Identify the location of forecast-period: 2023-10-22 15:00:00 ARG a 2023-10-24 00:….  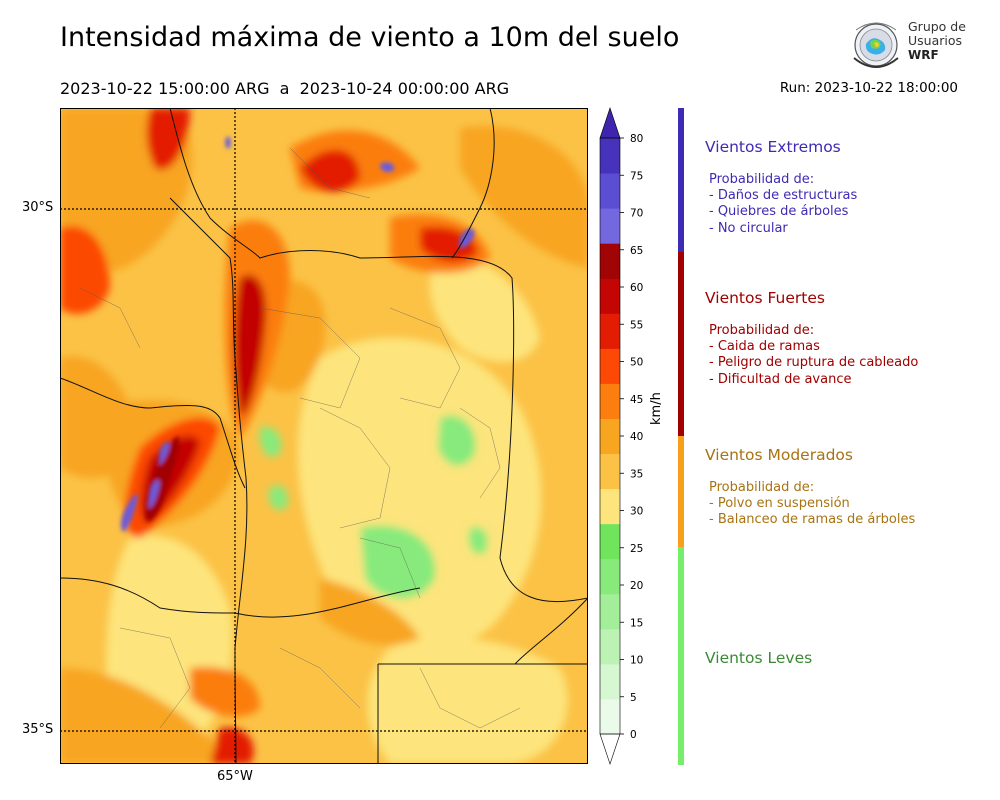
(285, 88).